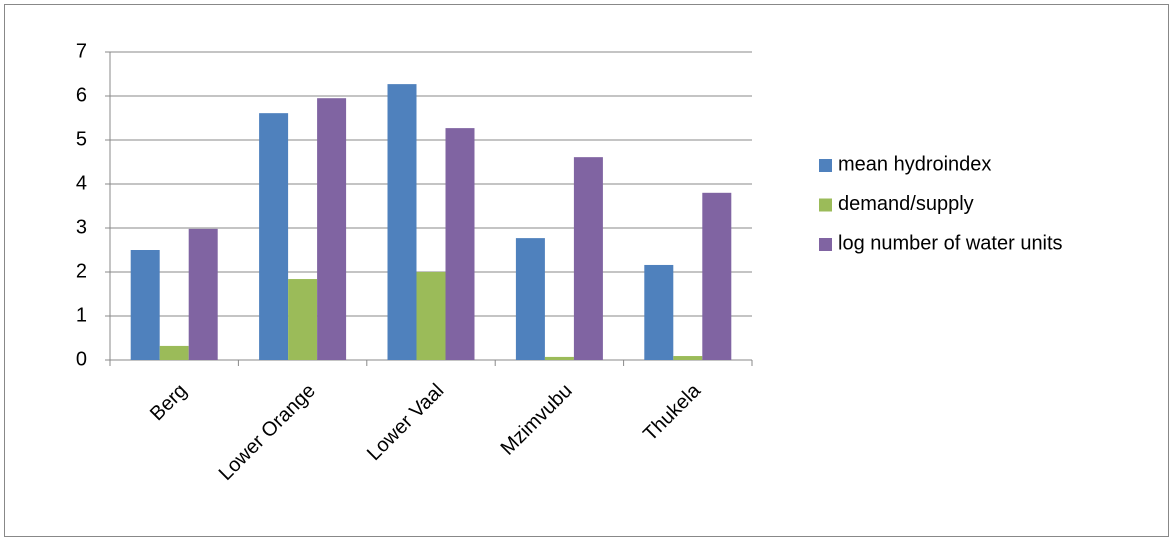 This screenshot has height=542, width=1173. Describe the element at coordinates (950, 243) in the screenshot. I see `legend-label: log number of water units` at that location.